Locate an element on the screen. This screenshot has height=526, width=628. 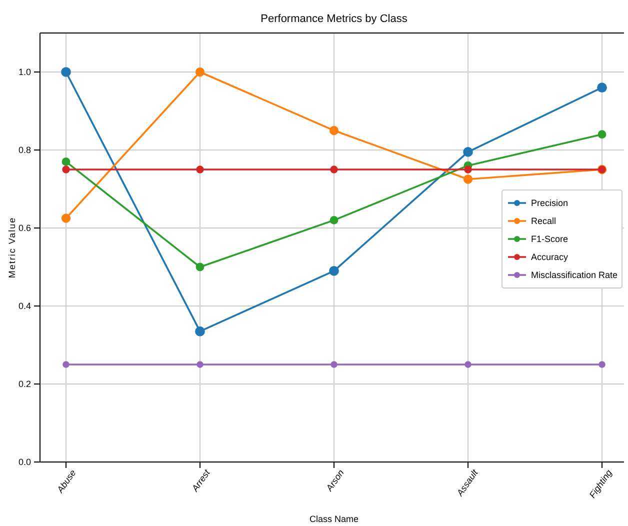
y-tick-label: 0.0 is located at coordinates (24, 461).